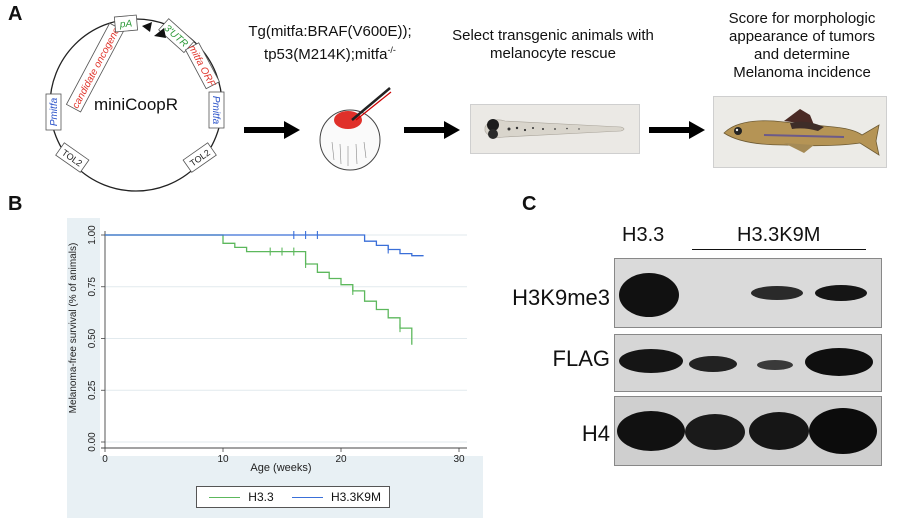 The image size is (910, 530). I want to click on step3-line2: appearance of tumors, so click(802, 36).